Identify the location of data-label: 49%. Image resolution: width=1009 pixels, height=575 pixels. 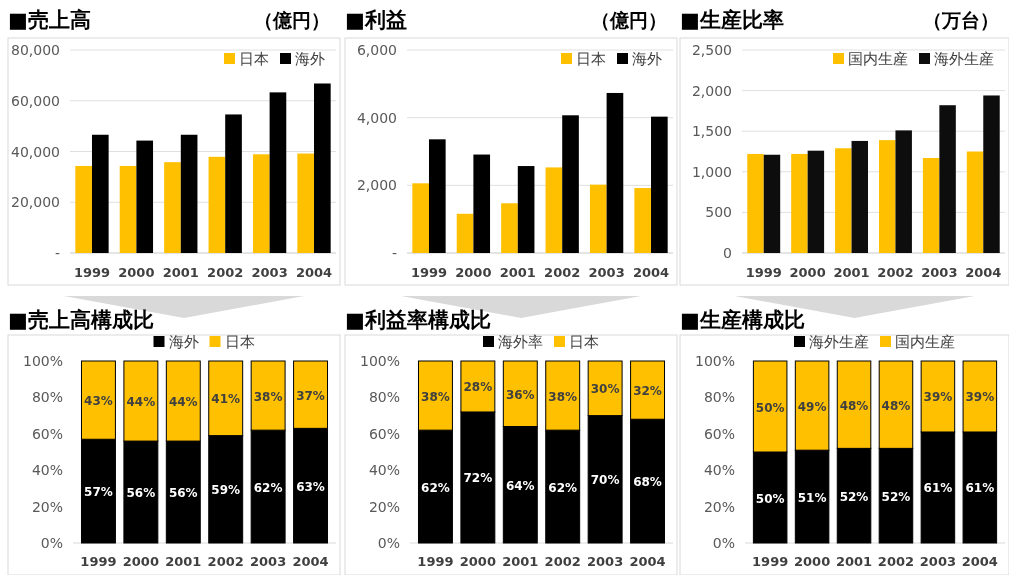
(812, 406).